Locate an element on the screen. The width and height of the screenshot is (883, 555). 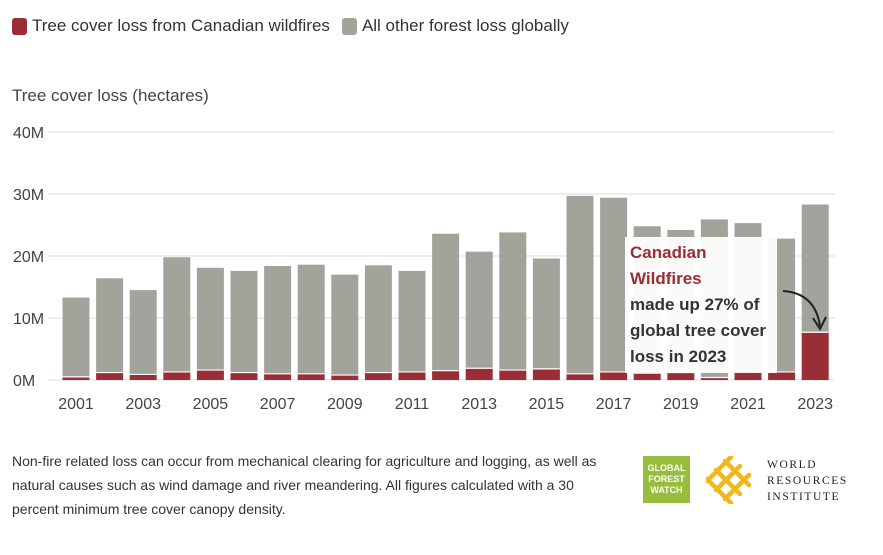
bar-other-2004 is located at coordinates (177, 314).